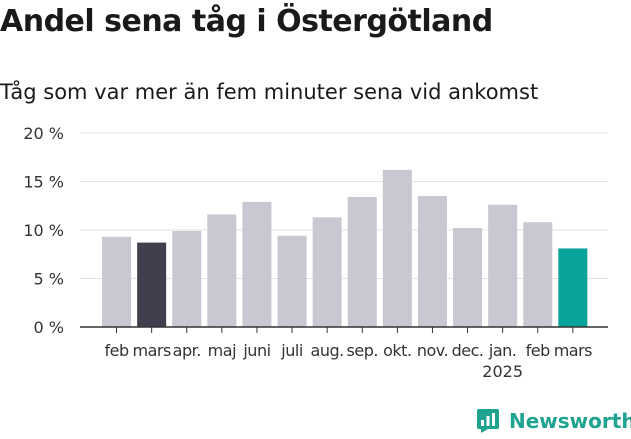 Image resolution: width=631 pixels, height=439 pixels. What do you see at coordinates (291, 350) in the screenshot?
I see `x-tick-label: juli` at bounding box center [291, 350].